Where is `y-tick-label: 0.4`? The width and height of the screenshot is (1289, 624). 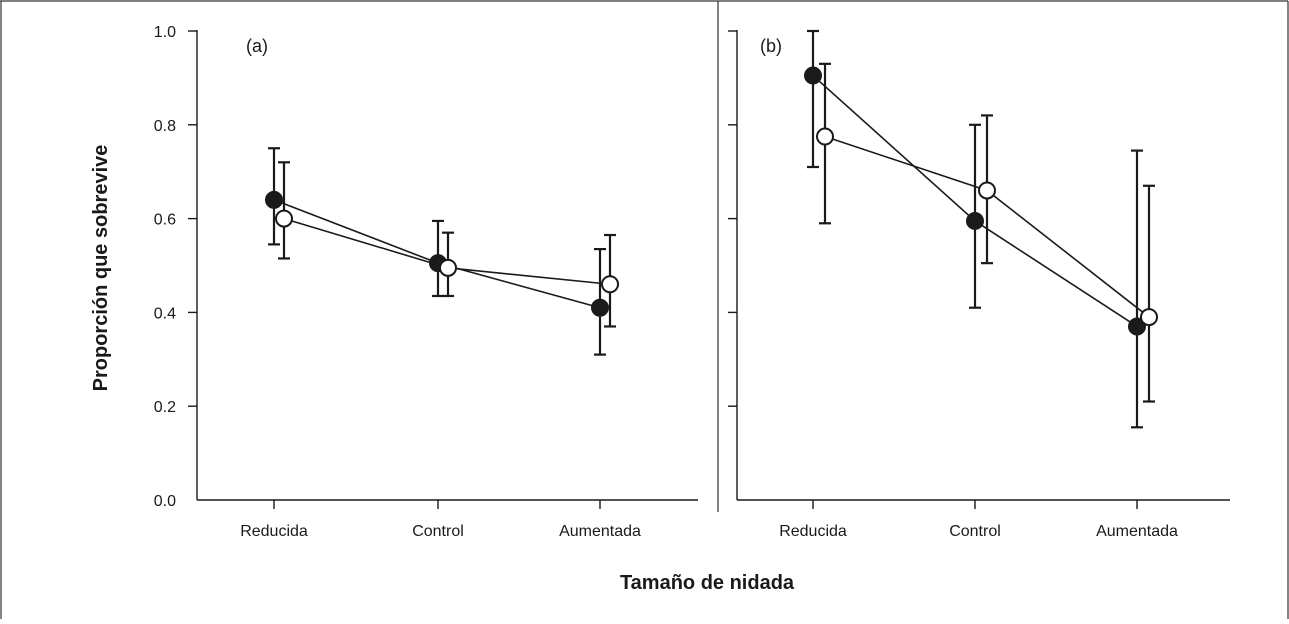
y-tick-label: 0.4 is located at coordinates (165, 313).